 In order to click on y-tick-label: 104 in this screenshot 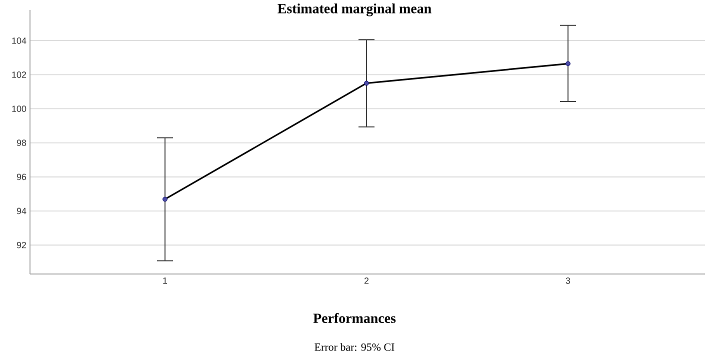, I will do `click(19, 40)`.